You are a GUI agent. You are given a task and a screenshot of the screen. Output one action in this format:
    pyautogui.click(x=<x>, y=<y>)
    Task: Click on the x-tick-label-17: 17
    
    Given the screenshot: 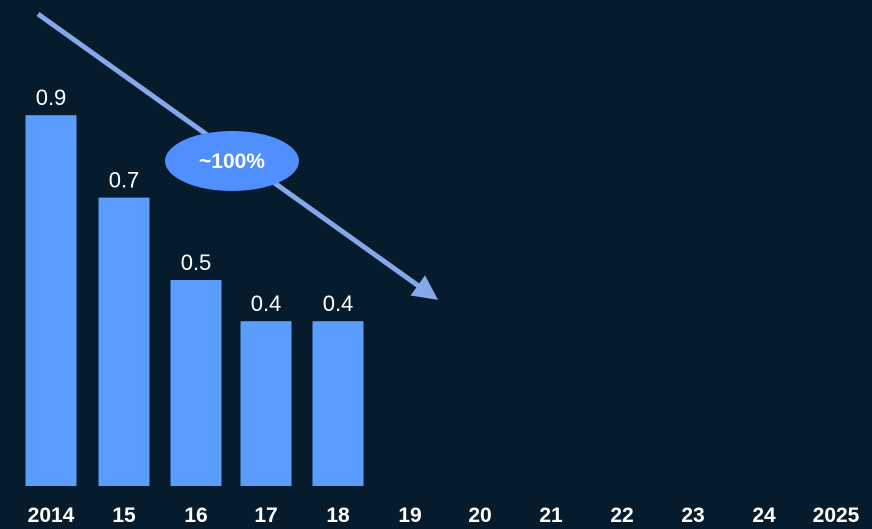 What is the action you would take?
    pyautogui.click(x=265, y=515)
    